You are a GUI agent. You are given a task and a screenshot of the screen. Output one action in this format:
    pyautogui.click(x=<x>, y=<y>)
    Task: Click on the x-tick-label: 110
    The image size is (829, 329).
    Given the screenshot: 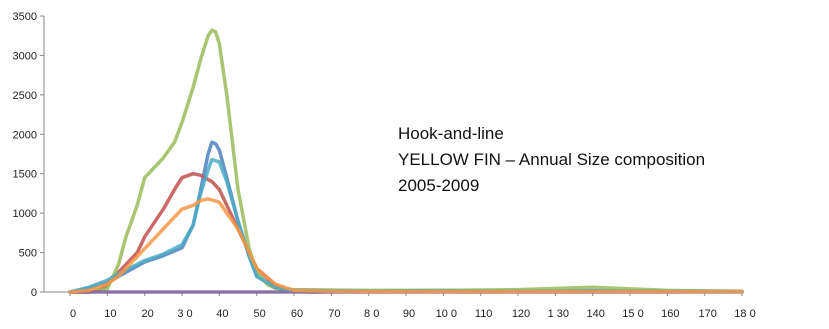 What is the action you would take?
    pyautogui.click(x=484, y=314)
    